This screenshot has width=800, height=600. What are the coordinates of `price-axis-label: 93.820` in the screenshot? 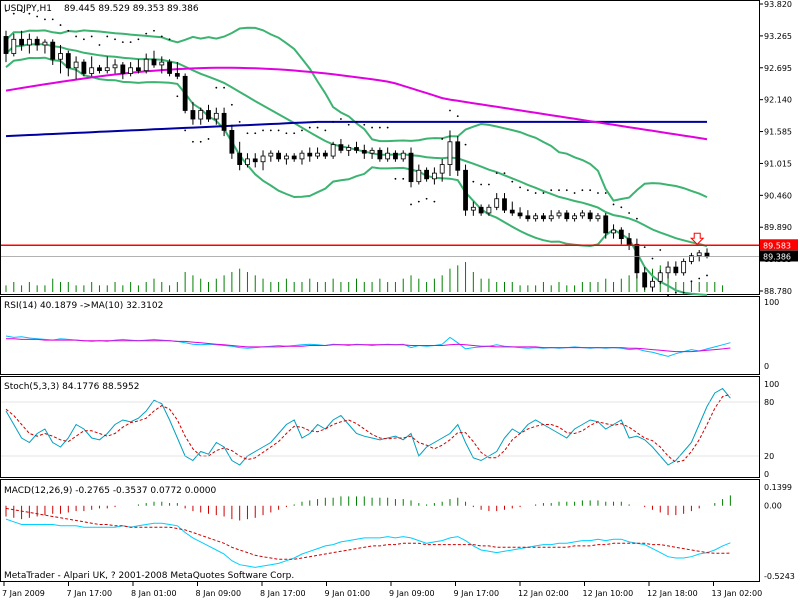 It's located at (778, 4).